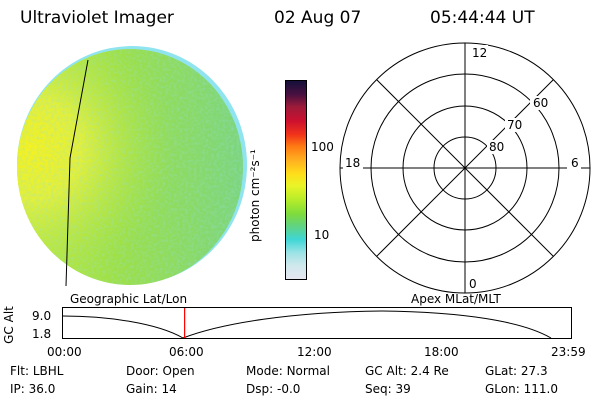  What do you see at coordinates (169, 389) in the screenshot?
I see `gain-value: 14` at bounding box center [169, 389].